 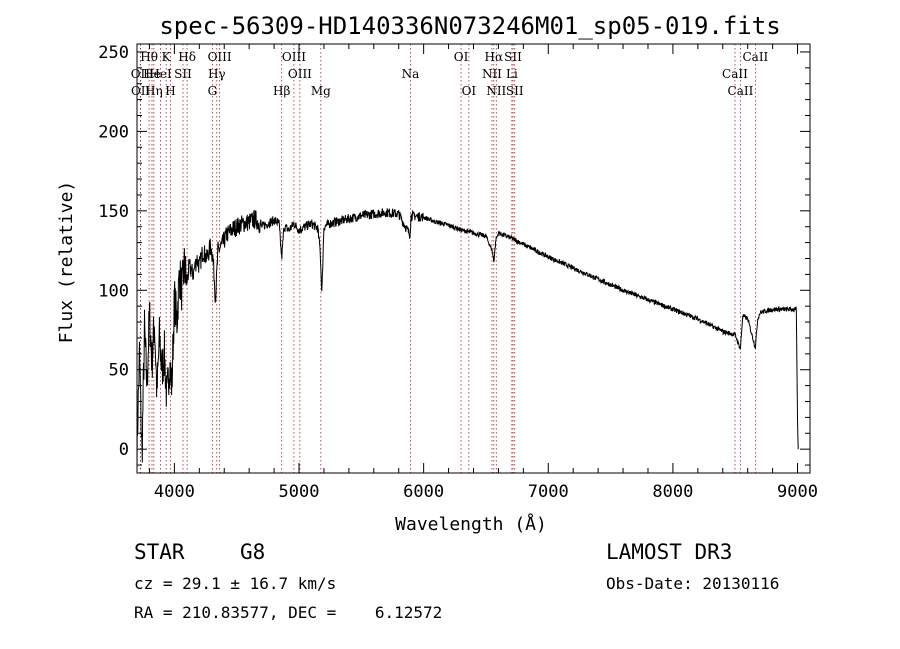 What do you see at coordinates (174, 492) in the screenshot?
I see `x-tick-label: 4000` at bounding box center [174, 492].